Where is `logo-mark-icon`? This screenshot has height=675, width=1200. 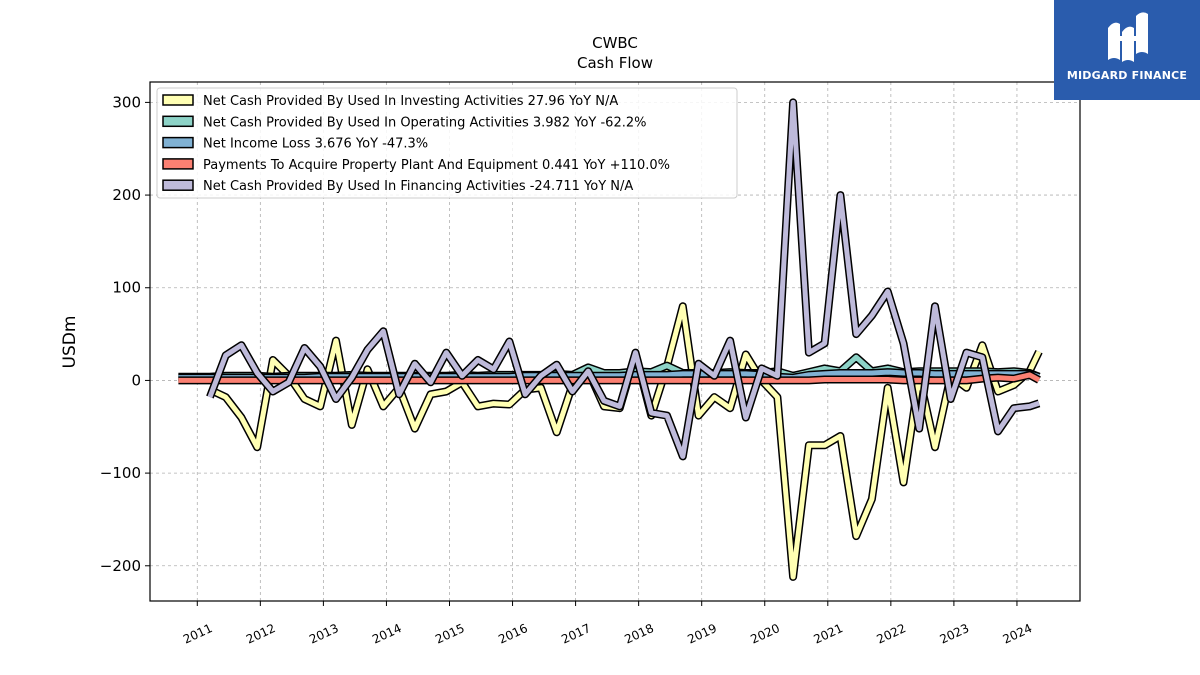 logo-mark-icon is located at coordinates (1128, 37).